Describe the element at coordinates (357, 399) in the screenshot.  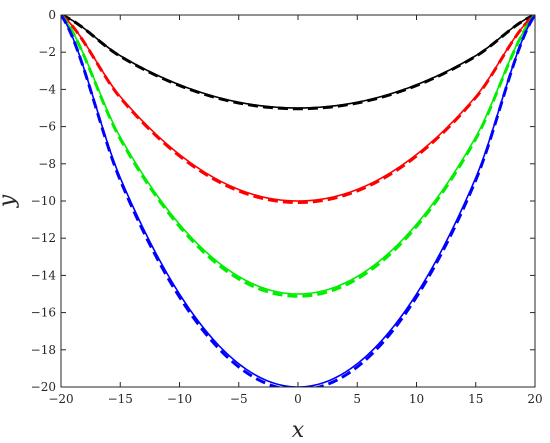
I see `x-tick-label: 5` at that location.